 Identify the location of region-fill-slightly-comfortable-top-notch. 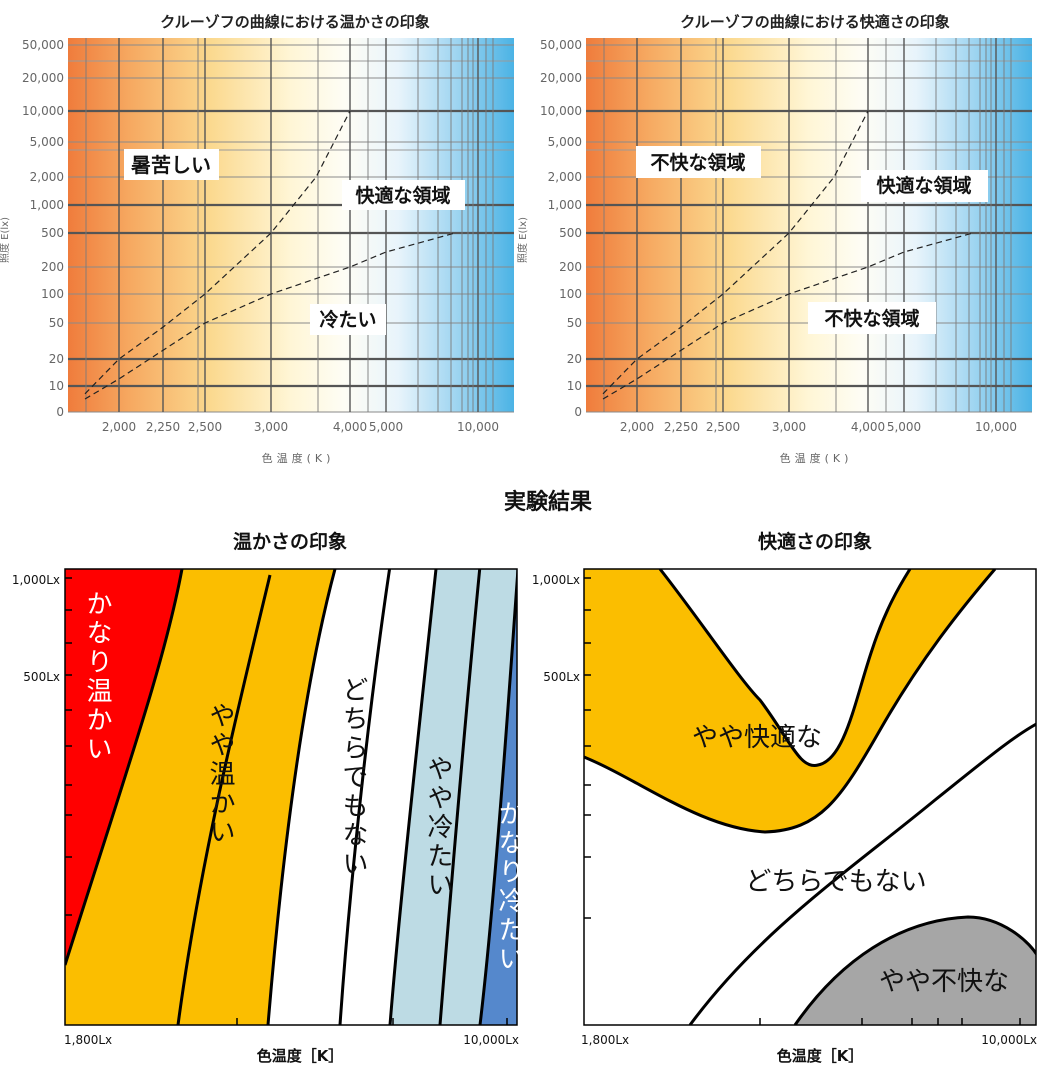
(785, 667).